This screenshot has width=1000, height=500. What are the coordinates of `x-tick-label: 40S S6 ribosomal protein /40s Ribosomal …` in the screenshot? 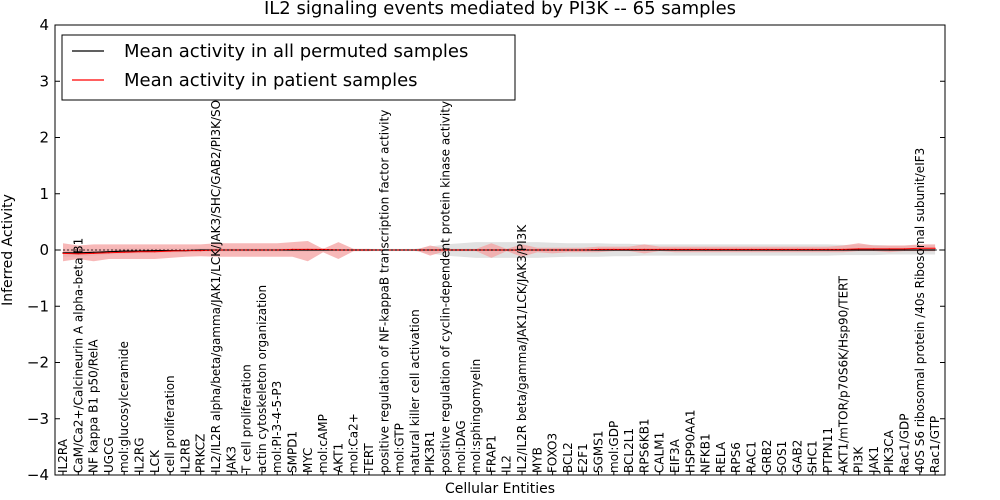 It's located at (920, 310).